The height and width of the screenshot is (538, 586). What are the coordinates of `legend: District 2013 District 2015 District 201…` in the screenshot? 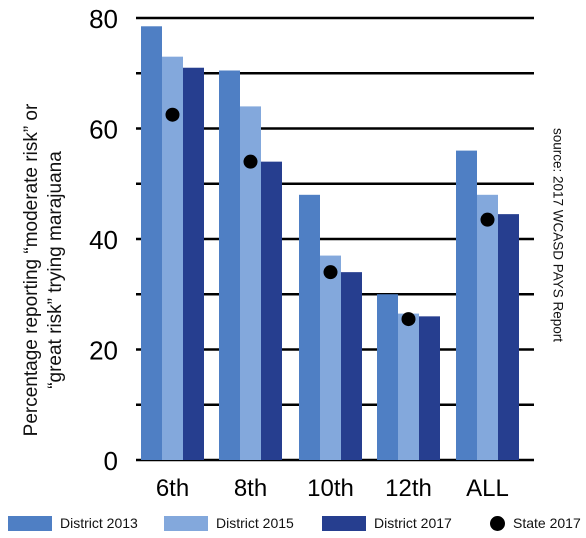 It's located at (293, 523).